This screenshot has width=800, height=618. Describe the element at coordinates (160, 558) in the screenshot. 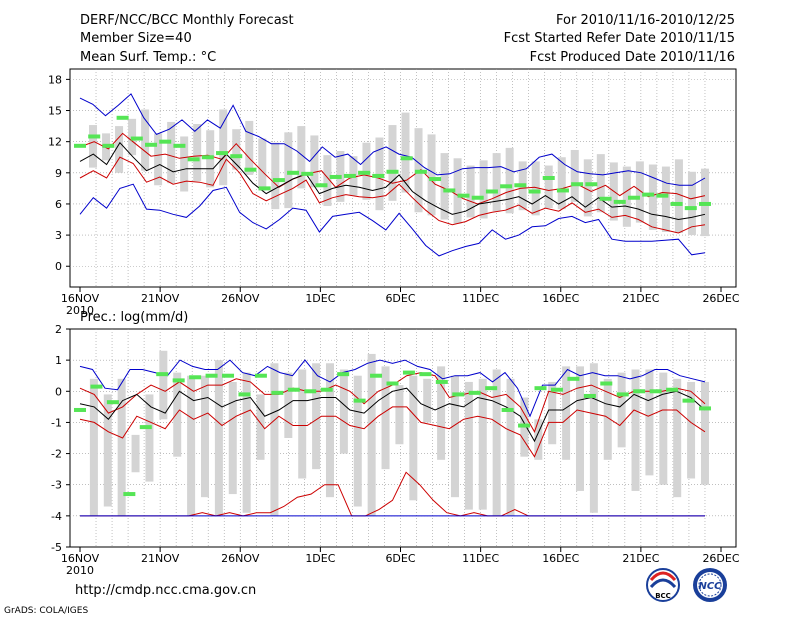

I see `x-tick-label: 21NOV` at that location.